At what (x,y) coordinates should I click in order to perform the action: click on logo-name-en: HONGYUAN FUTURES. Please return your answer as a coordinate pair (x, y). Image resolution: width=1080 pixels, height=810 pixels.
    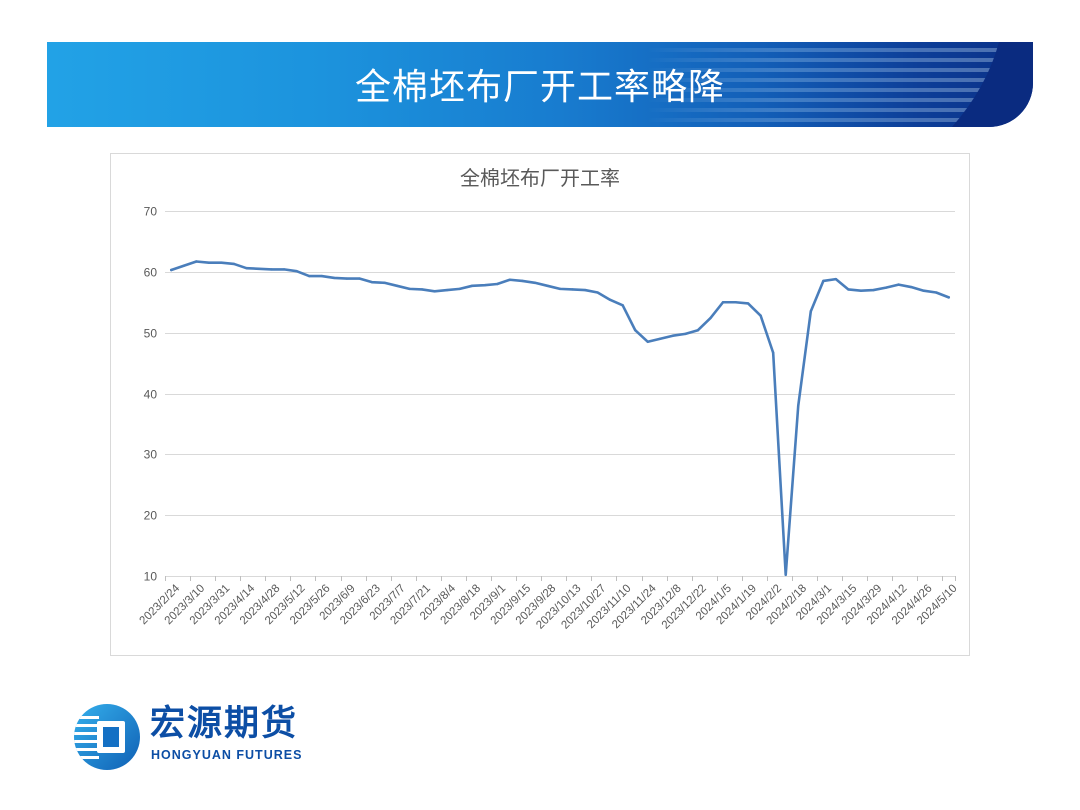
    Looking at the image, I should click on (227, 755).